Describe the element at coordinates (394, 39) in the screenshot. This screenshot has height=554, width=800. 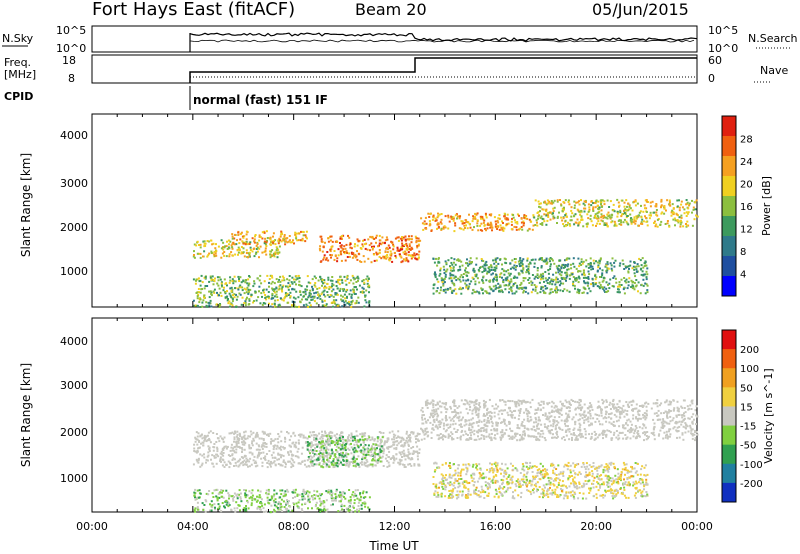
I see `nsky-frame` at that location.